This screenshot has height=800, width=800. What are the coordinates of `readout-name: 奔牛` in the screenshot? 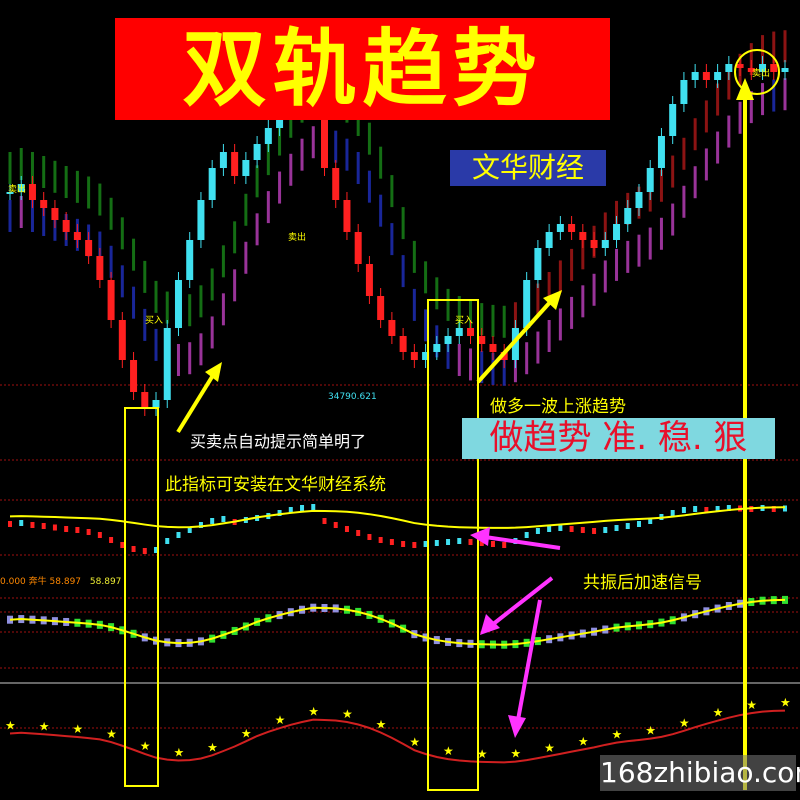 It's located at (37, 582).